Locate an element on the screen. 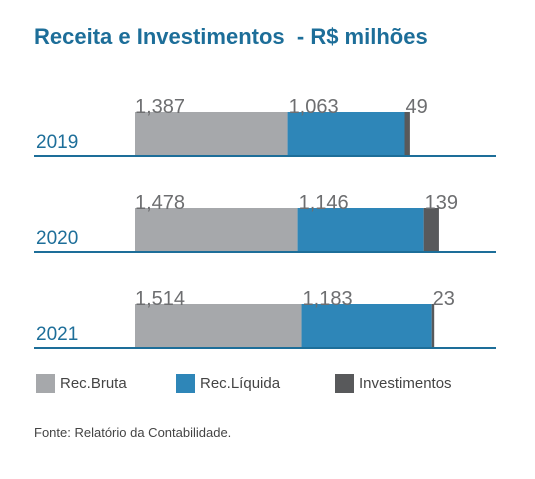  legend-label-rec-bruta: Rec.Bruta is located at coordinates (93, 383).